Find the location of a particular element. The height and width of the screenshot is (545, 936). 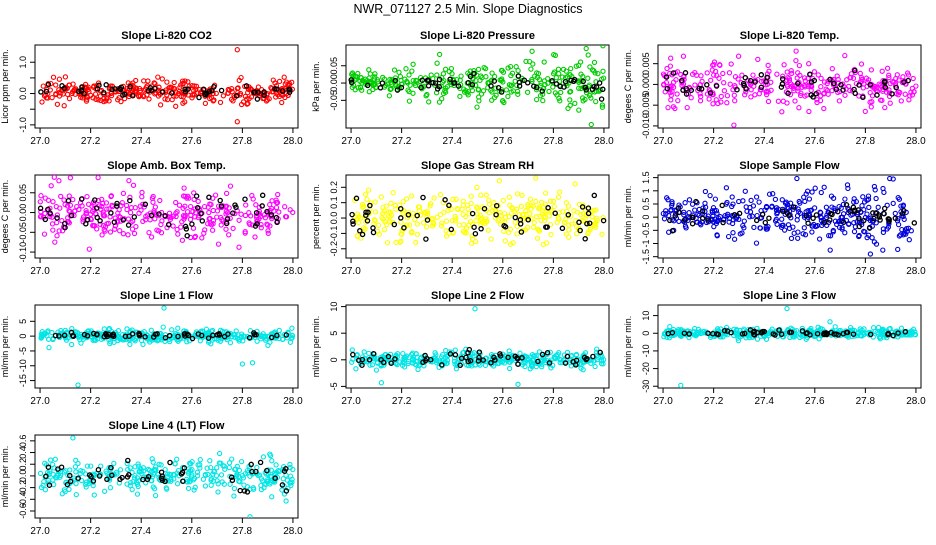

y-axis-label: degees C per min. is located at coordinates (628, 87).